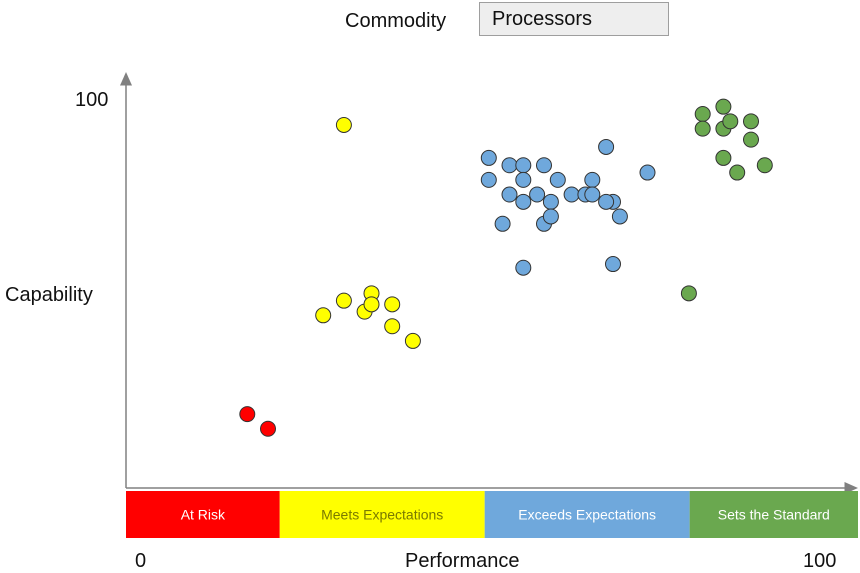 This screenshot has height=573, width=860. I want to click on band-exceeds-expectations, so click(587, 514).